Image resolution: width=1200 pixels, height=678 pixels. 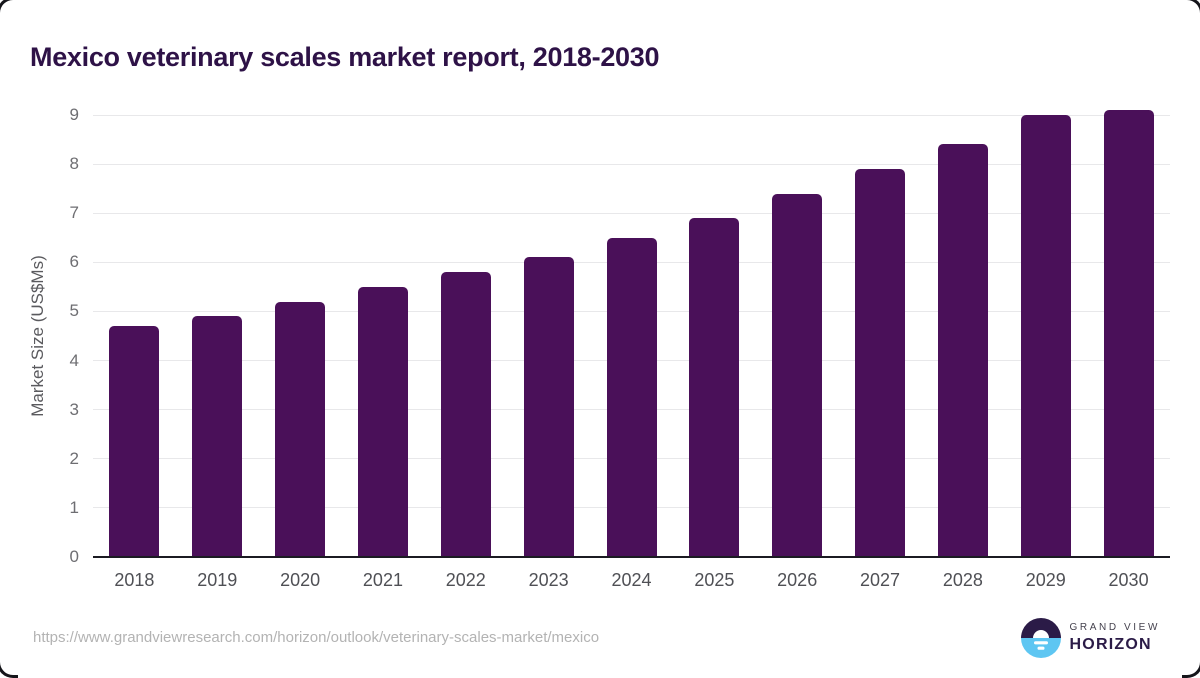 I want to click on x-tick-label-2030: 2030, so click(x=1128, y=580).